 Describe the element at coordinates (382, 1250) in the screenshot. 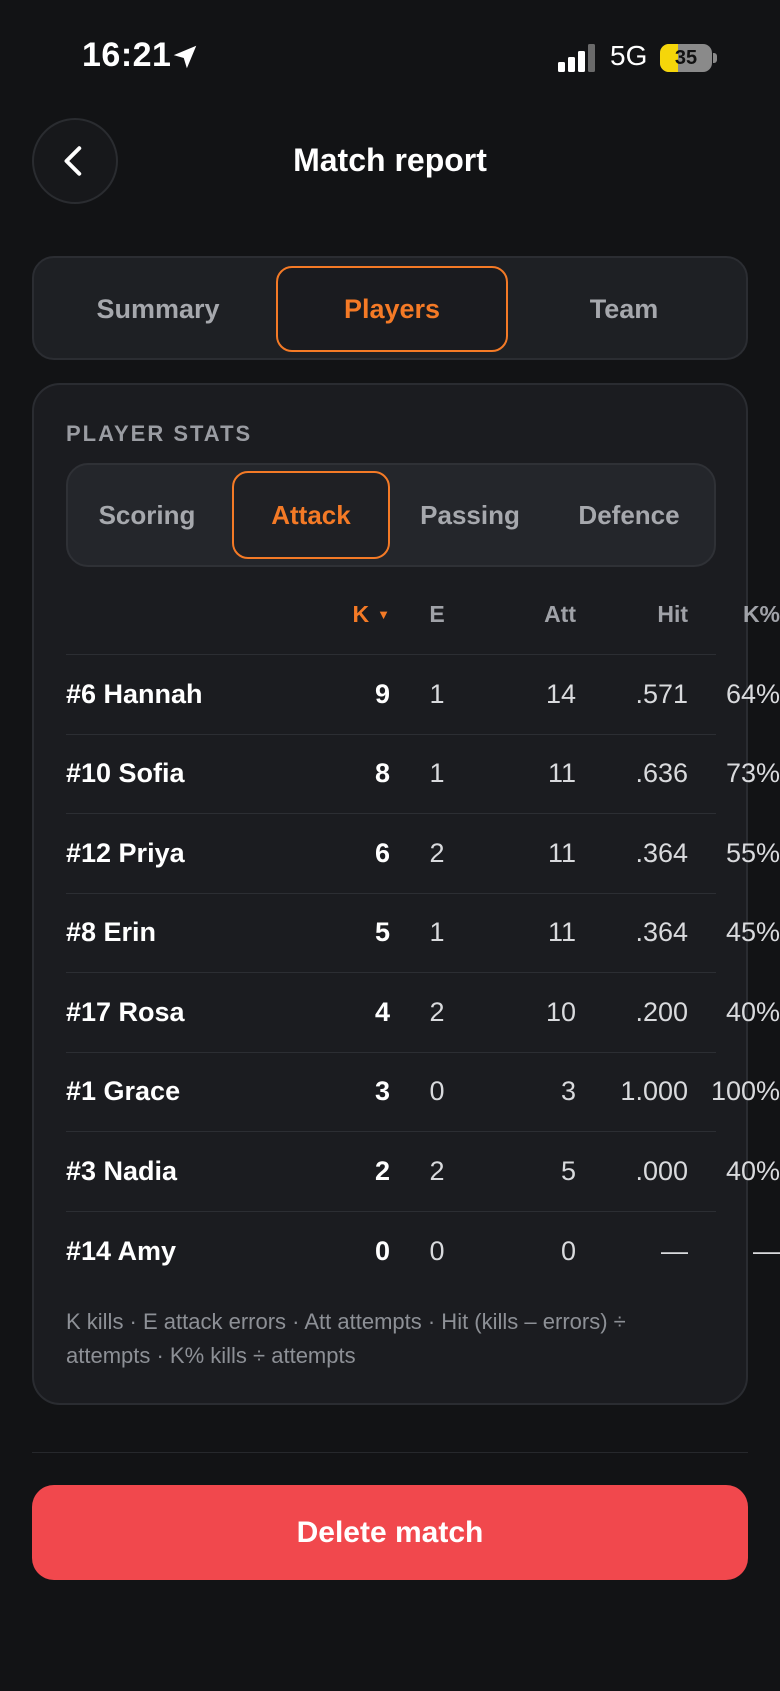

I see `kills-value: 0` at that location.